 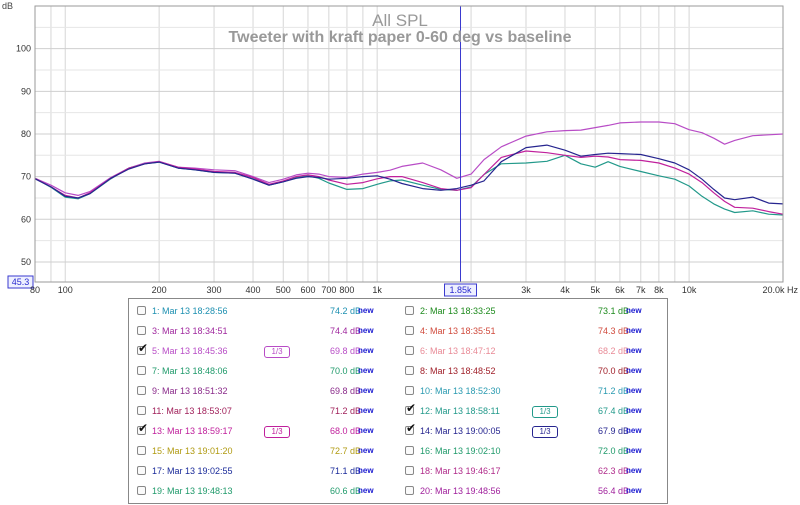 I want to click on chart-title: All SPL, so click(x=400, y=20).